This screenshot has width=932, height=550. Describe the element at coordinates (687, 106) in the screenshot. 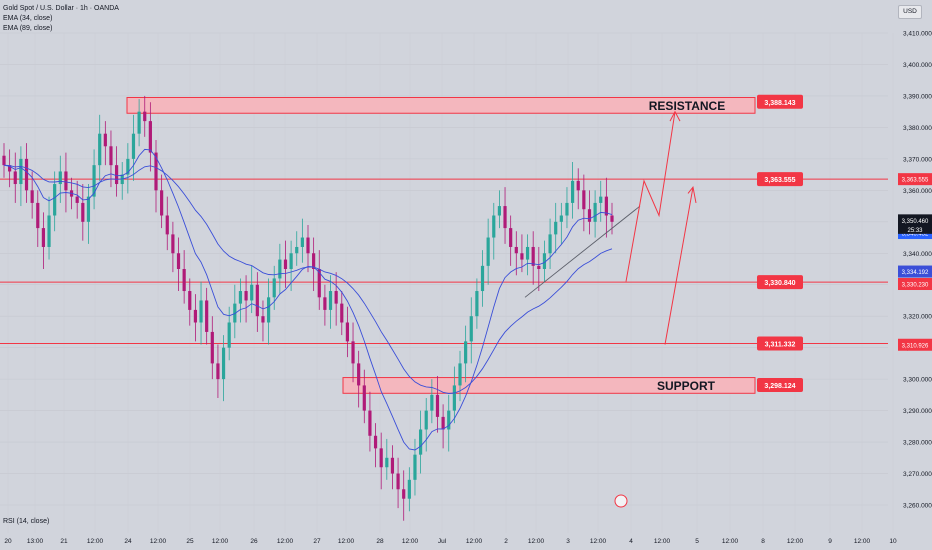

I see `zone-label-resistance: RESISTANCE` at that location.